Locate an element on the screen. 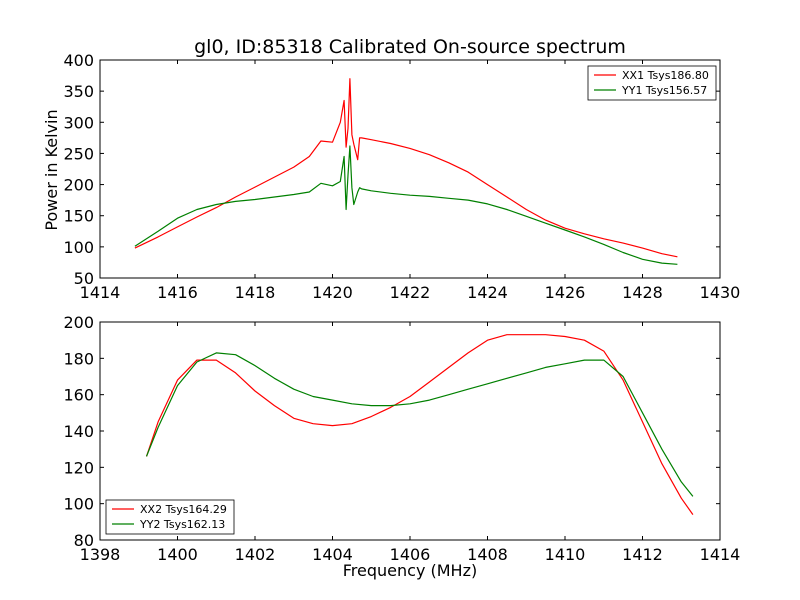 Image resolution: width=800 pixels, height=600 pixels. x-tick-label: 1412 is located at coordinates (642, 554).